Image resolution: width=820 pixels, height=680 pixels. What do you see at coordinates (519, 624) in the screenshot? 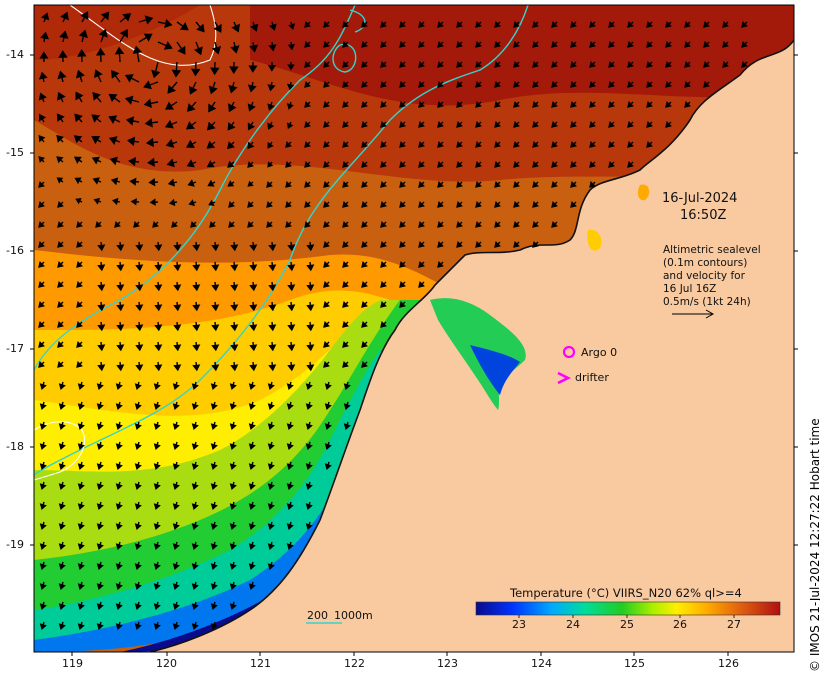
I see `colorbar-tick: 23` at bounding box center [519, 624].